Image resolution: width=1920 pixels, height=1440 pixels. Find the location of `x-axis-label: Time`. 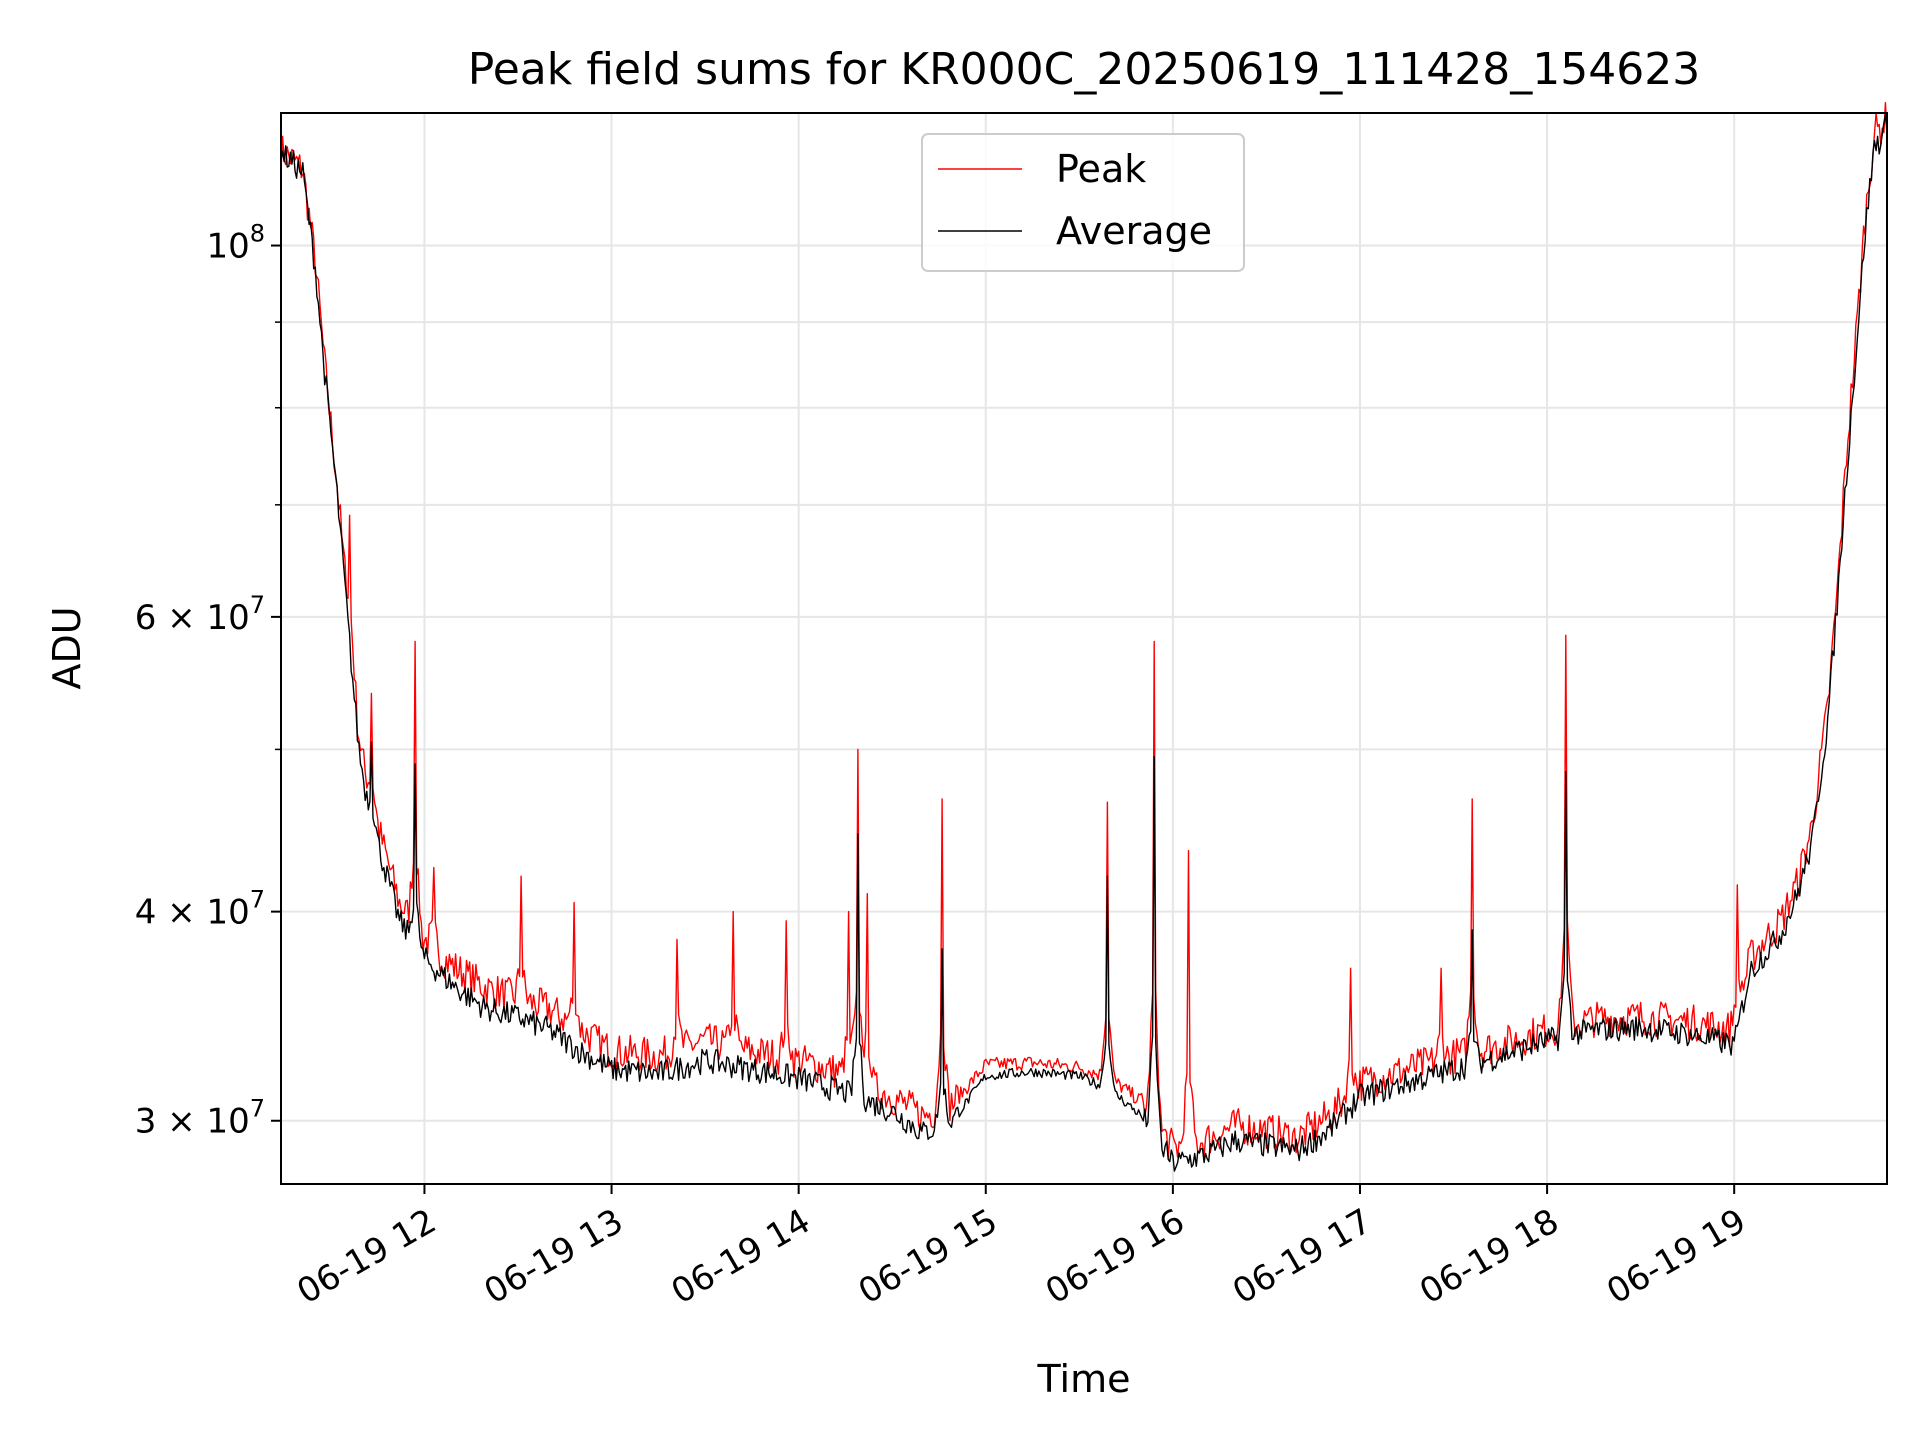

x-axis-label: Time is located at coordinates (1084, 1379).